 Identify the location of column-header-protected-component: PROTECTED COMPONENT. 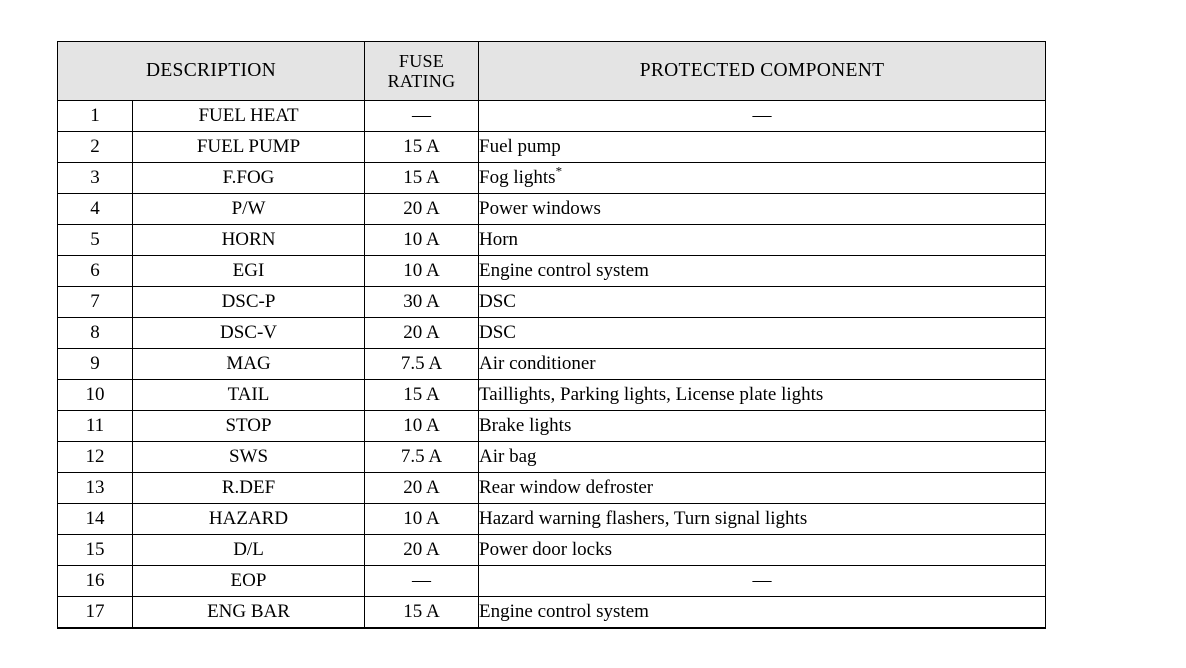
(762, 71).